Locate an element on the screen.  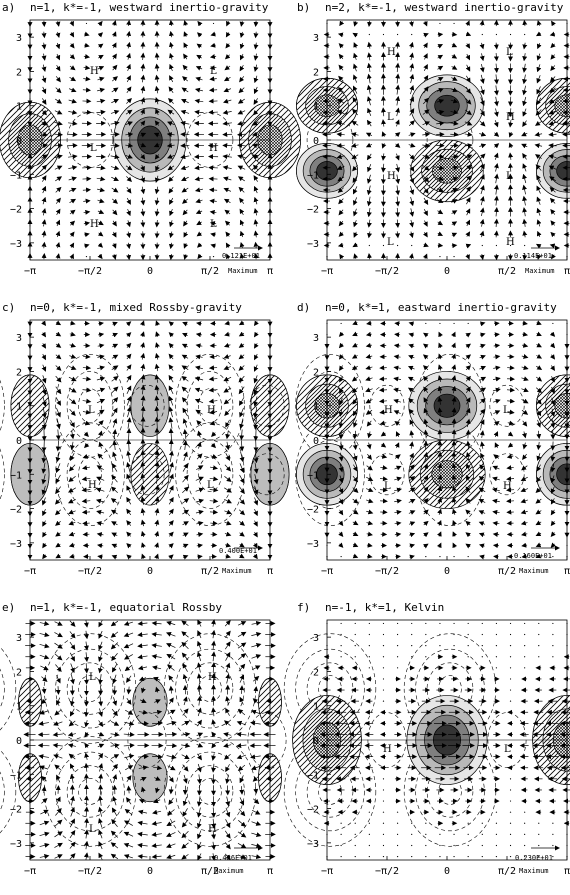
panel-b-title: n=2, k*=-1, westward inertio-gravity is located at coordinates (444, 7).